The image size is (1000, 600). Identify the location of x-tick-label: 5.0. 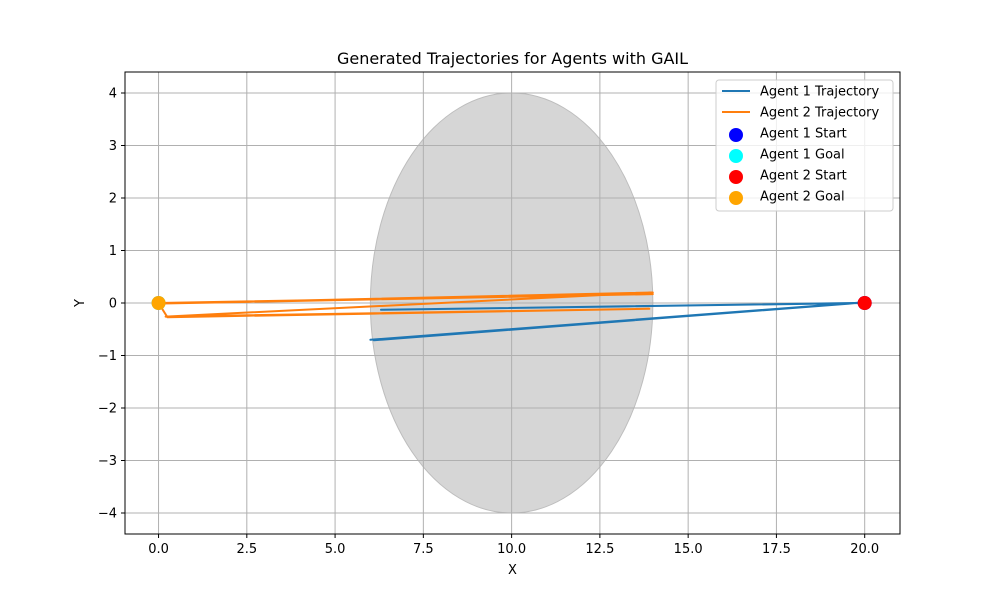
(335, 549).